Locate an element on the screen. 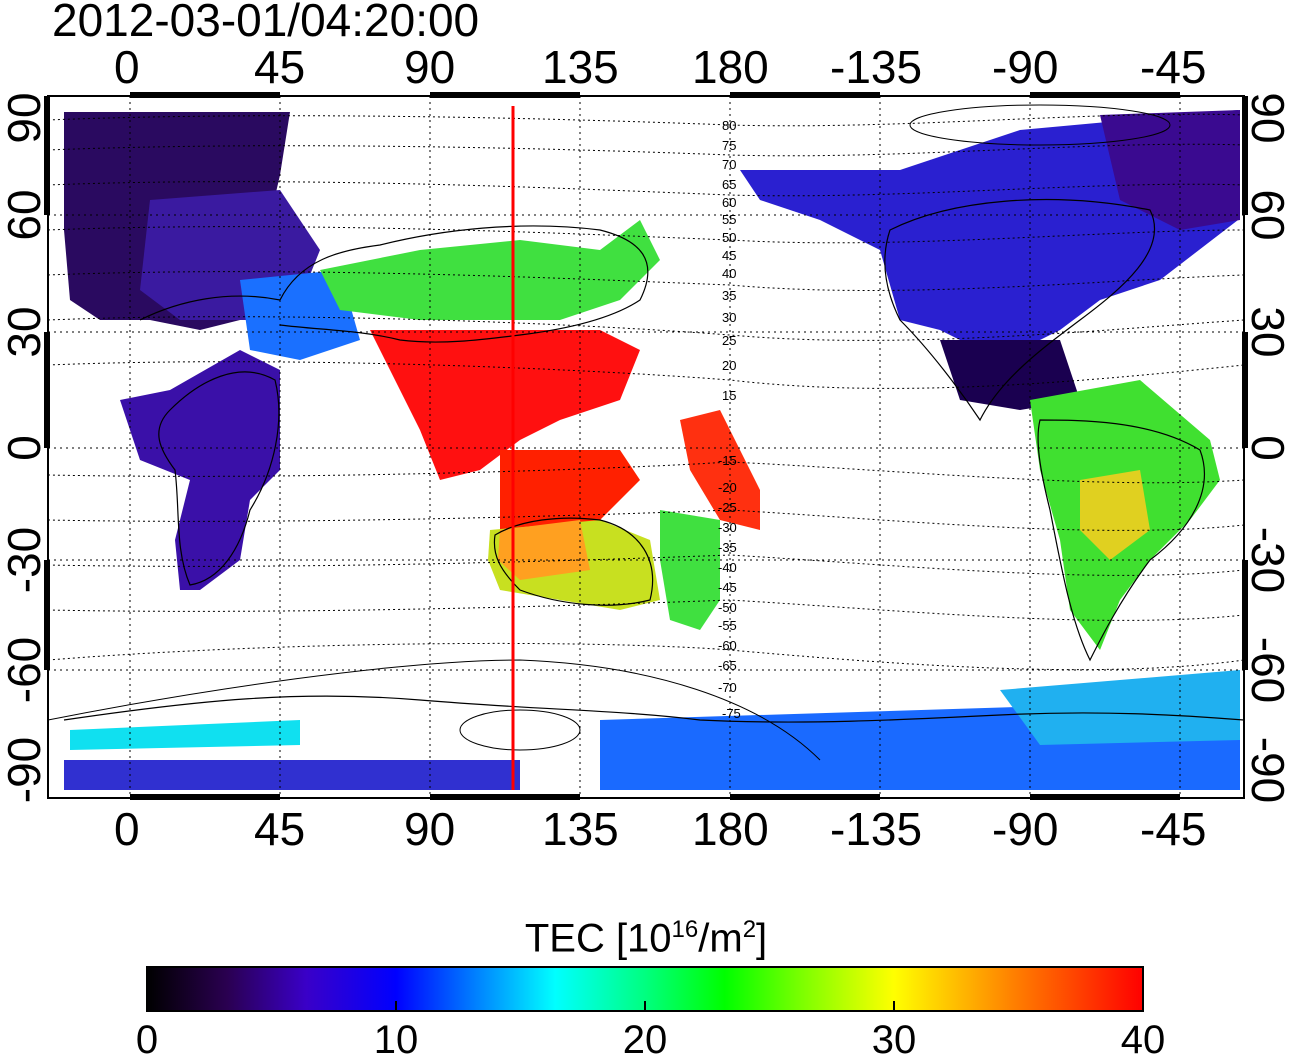  contour-label: -70 is located at coordinates (727, 687).